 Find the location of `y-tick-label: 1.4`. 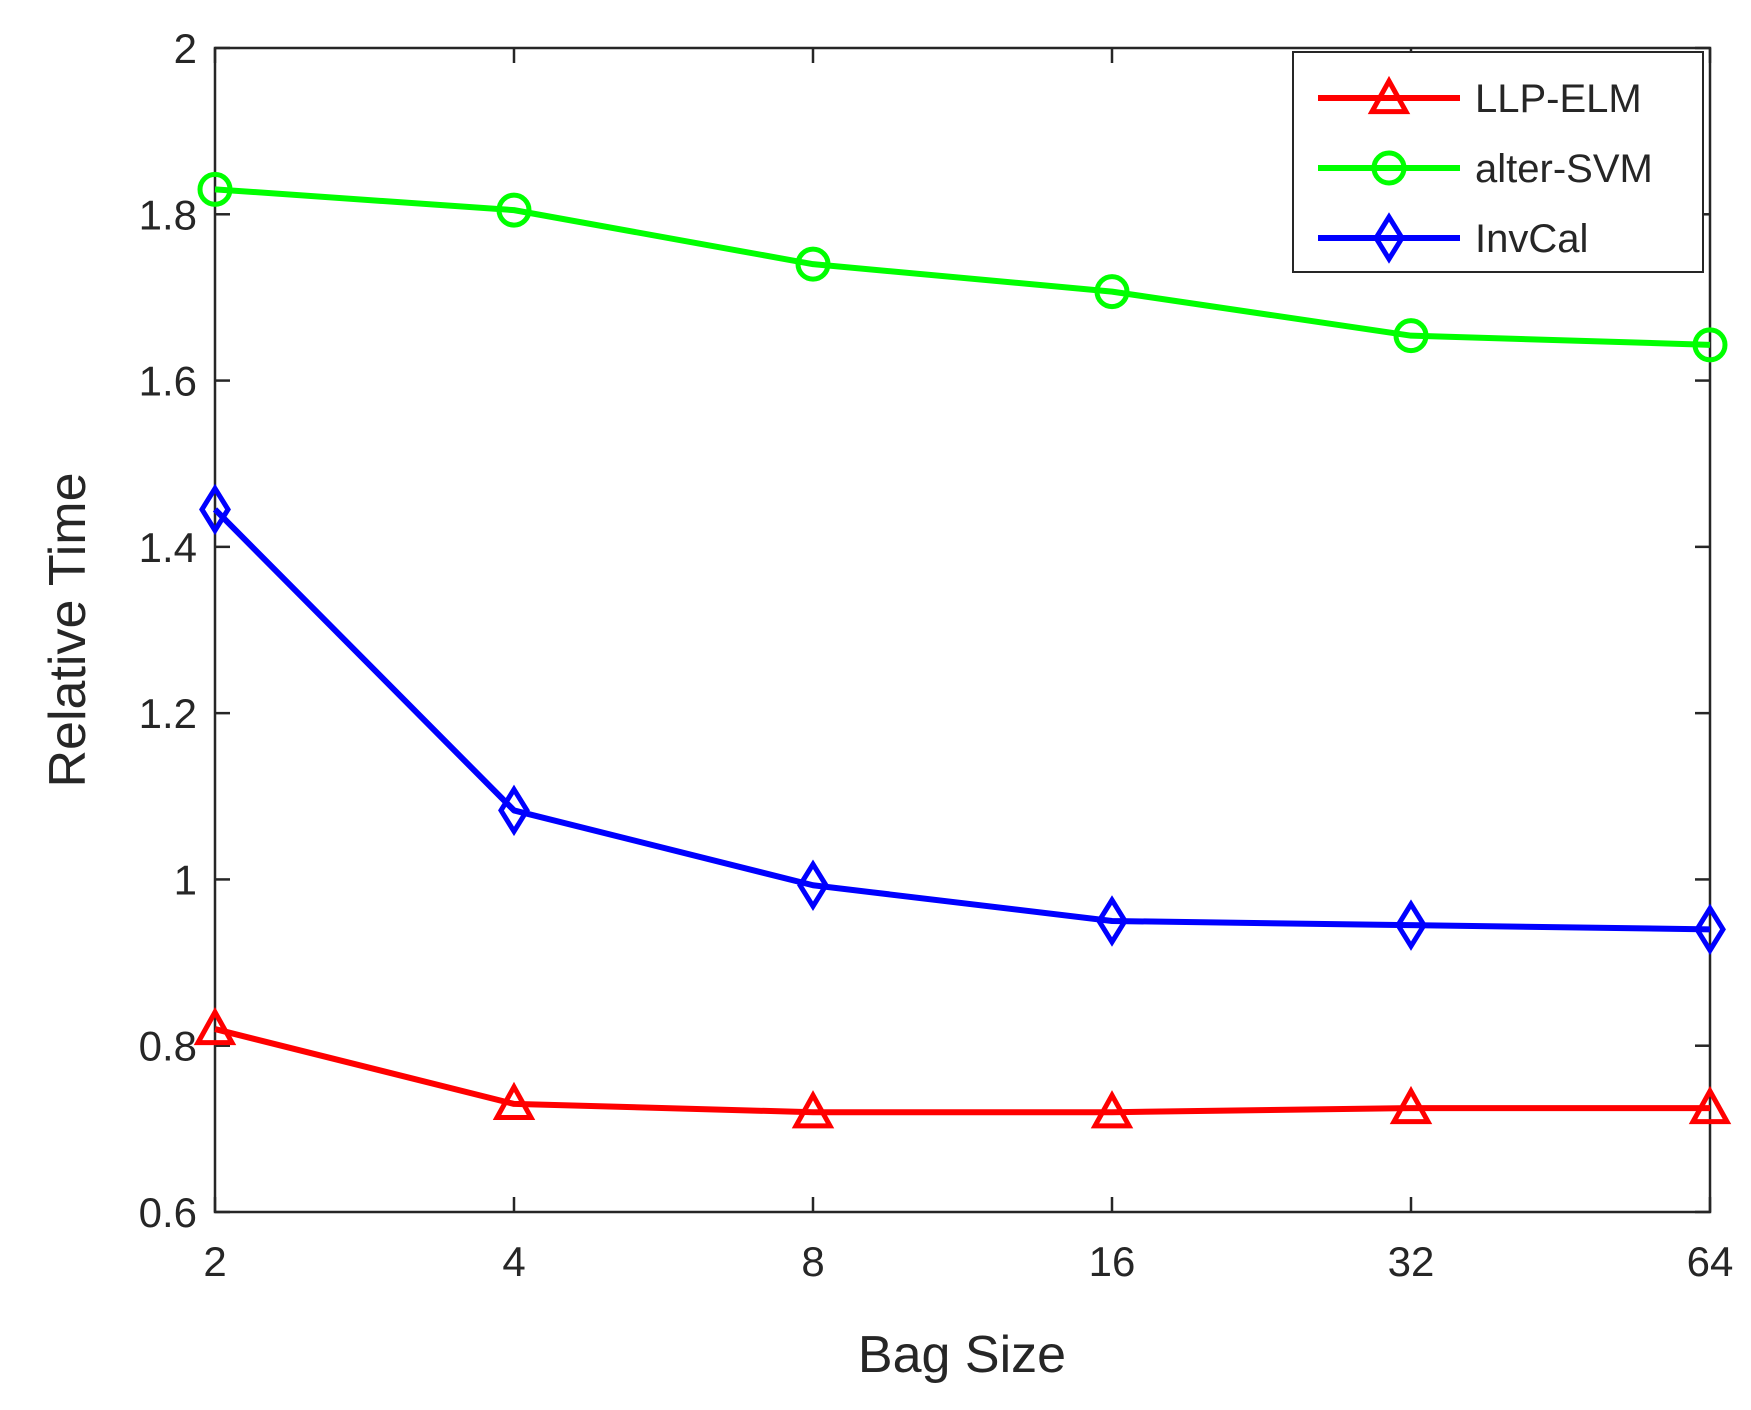

y-tick-label: 1.4 is located at coordinates (168, 547).